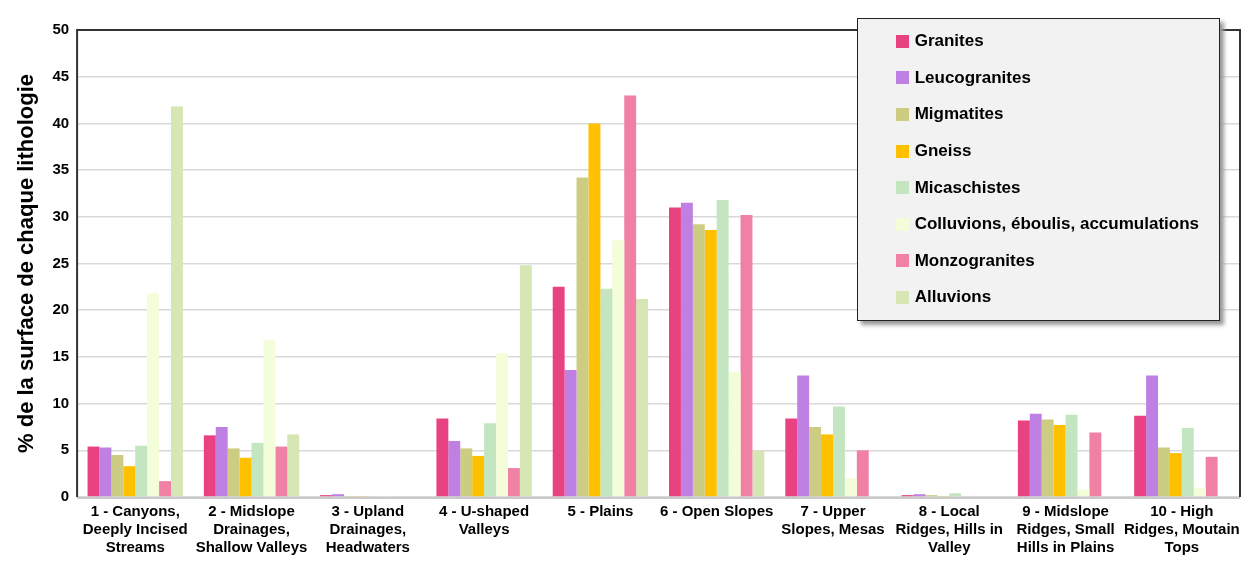  I want to click on y-tick-label: 35, so click(61, 169).